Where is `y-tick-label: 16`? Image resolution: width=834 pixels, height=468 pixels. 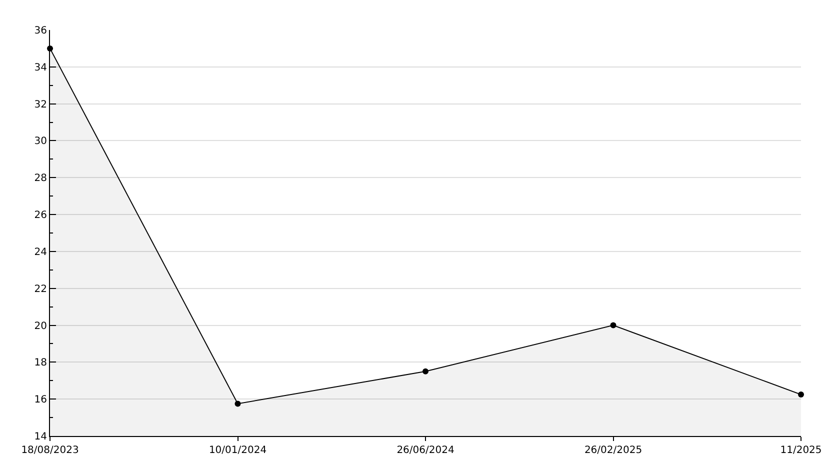 y-tick-label: 16 is located at coordinates (40, 400).